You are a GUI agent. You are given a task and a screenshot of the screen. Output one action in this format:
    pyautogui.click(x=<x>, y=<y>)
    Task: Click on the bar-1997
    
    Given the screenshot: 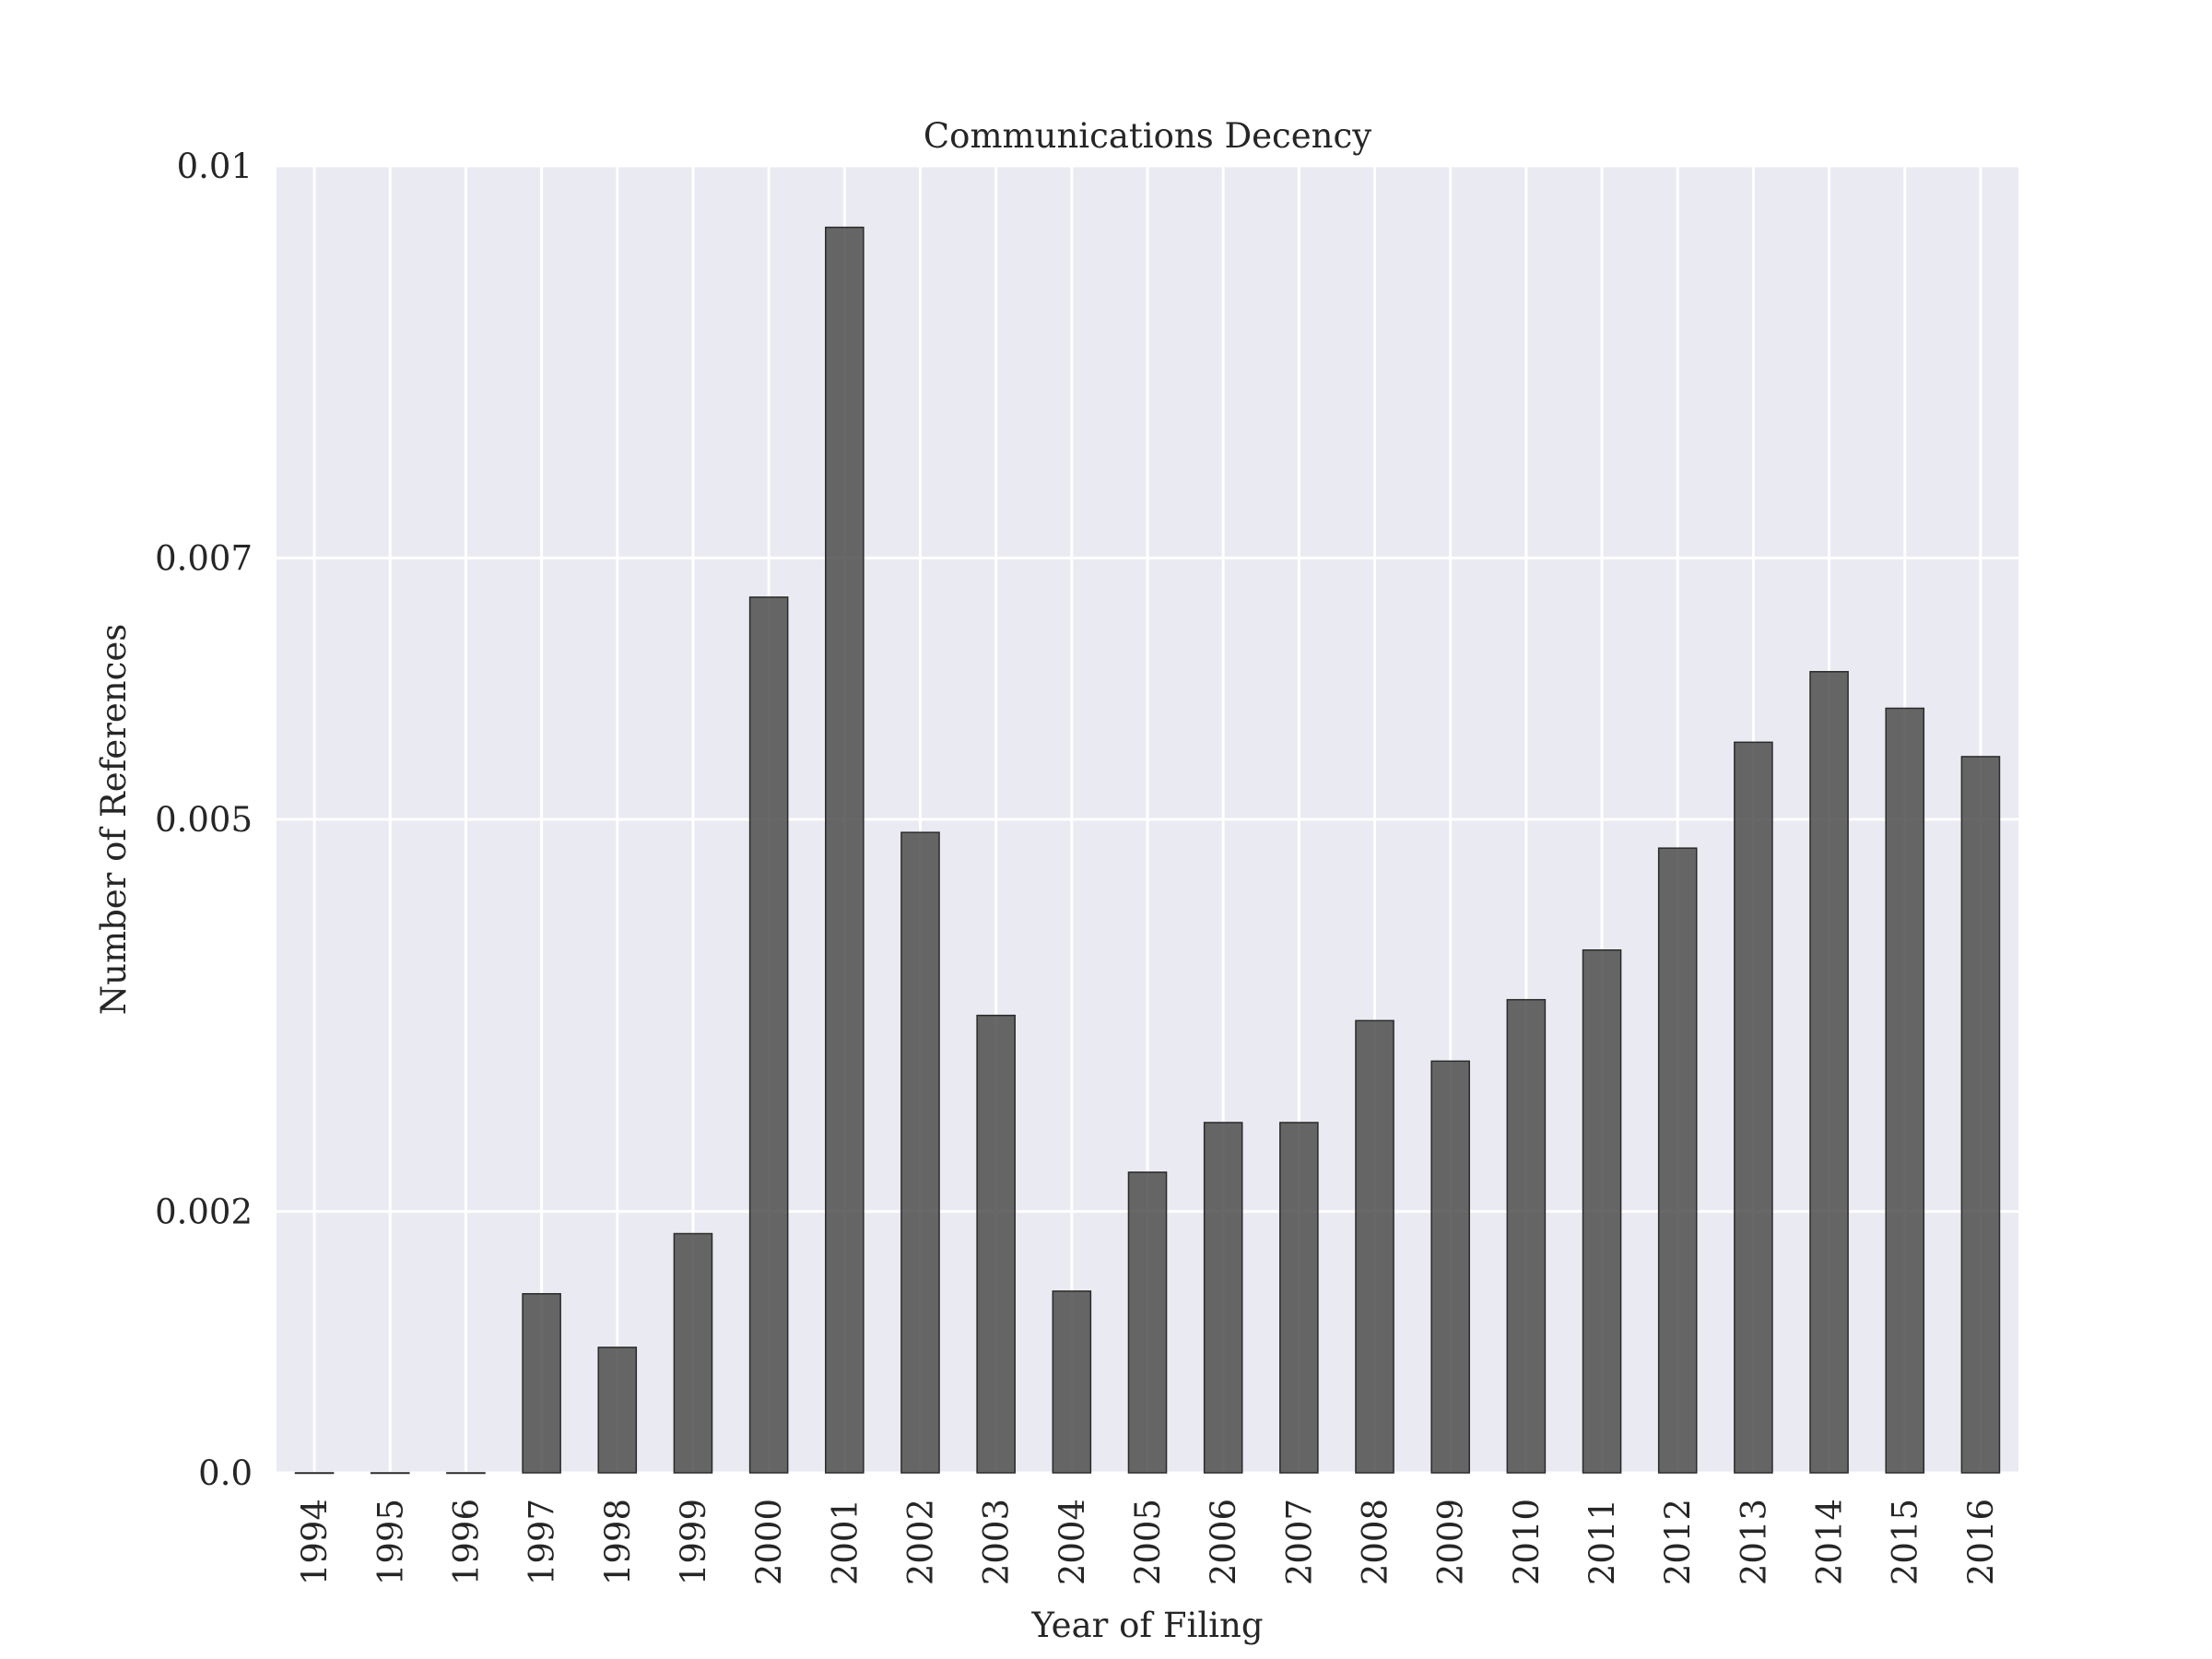 What is the action you would take?
    pyautogui.click(x=541, y=1383)
    